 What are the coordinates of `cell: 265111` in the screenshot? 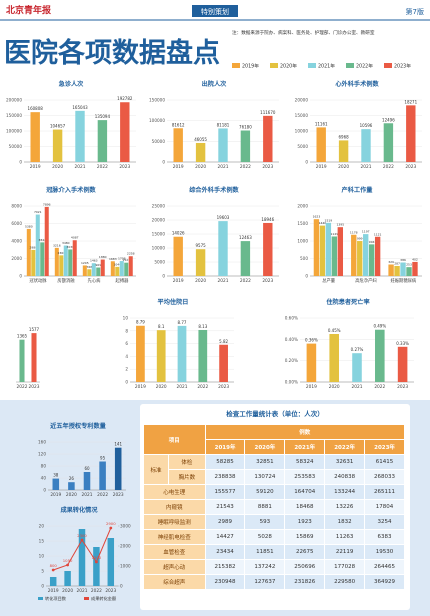 It's located at (384, 492).